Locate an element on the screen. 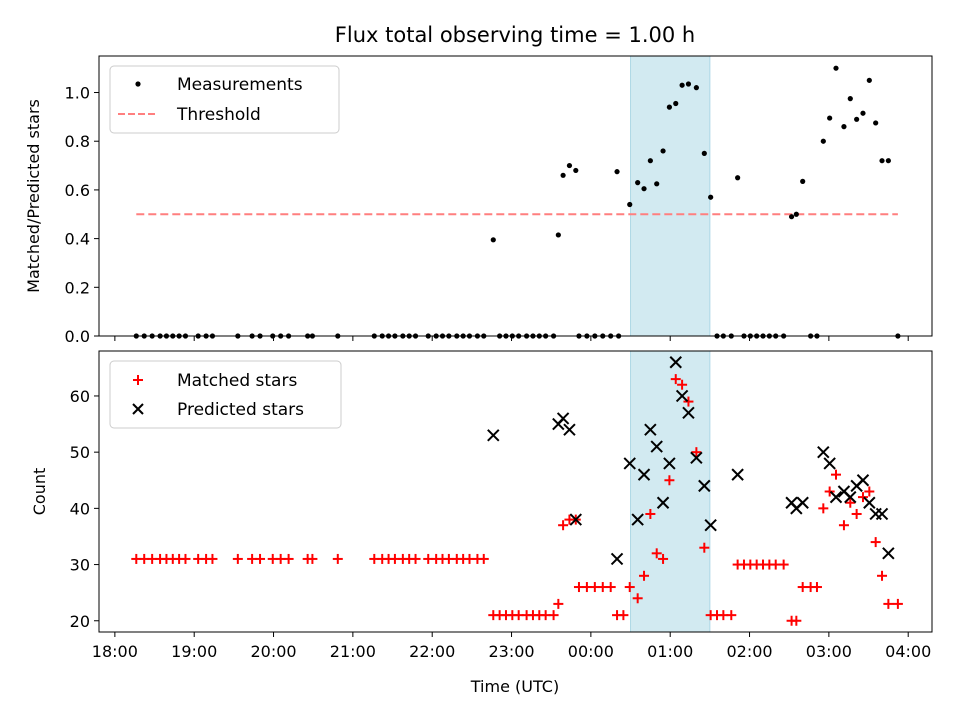 Image resolution: width=960 pixels, height=720 pixels. y-tick-label: 20 is located at coordinates (80, 621).